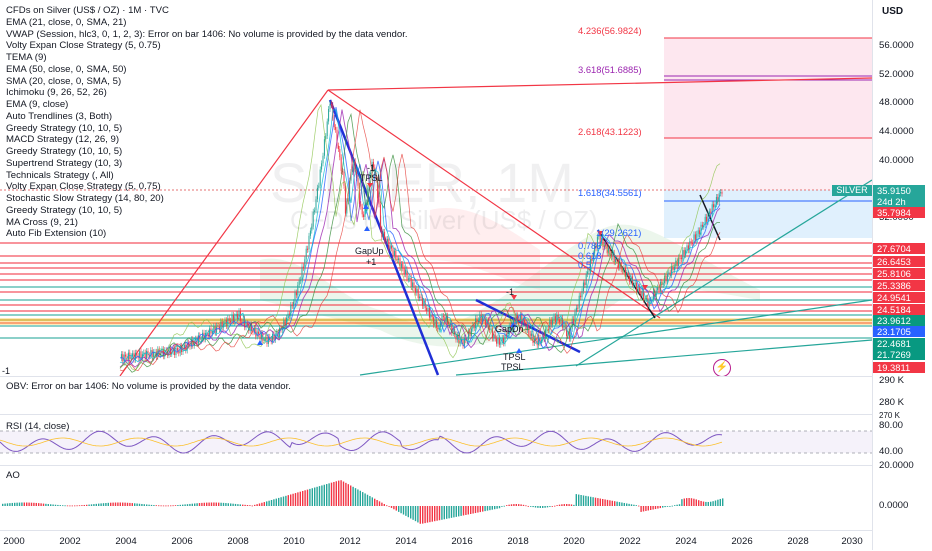  Describe the element at coordinates (899, 354) in the screenshot. I see `price-tag: 21.7269` at that location.